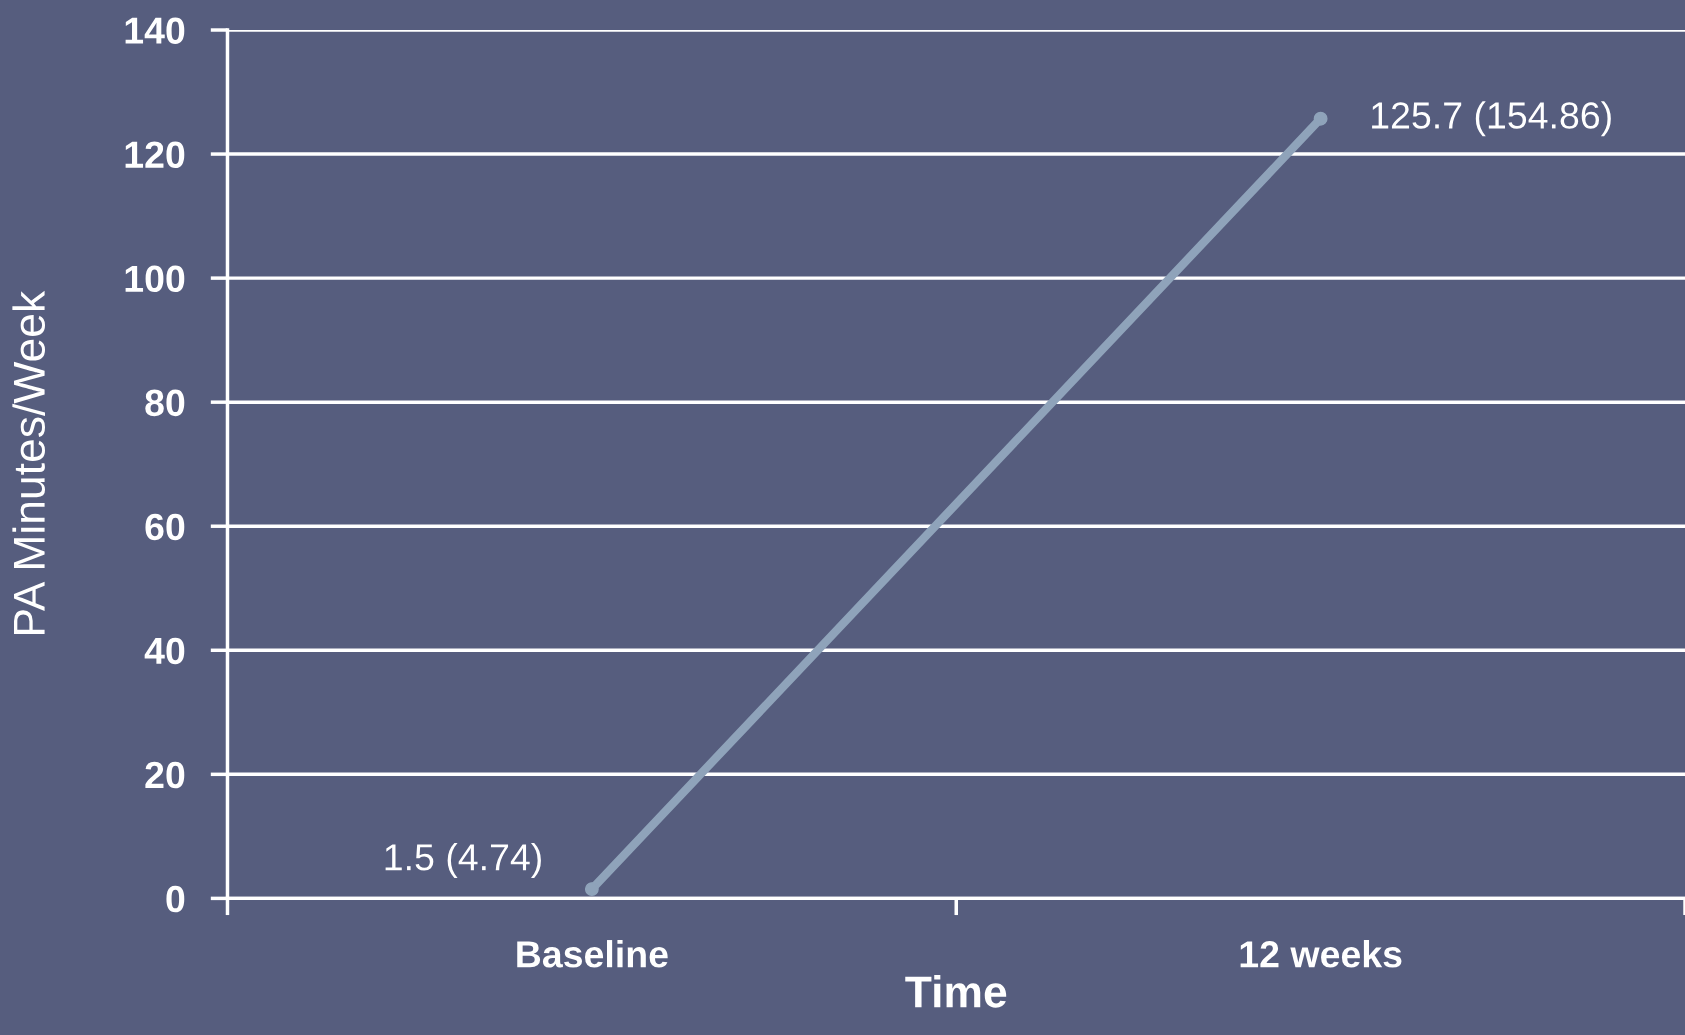 This screenshot has width=1685, height=1035. What do you see at coordinates (956, 991) in the screenshot?
I see `x-axis-title: Time` at bounding box center [956, 991].